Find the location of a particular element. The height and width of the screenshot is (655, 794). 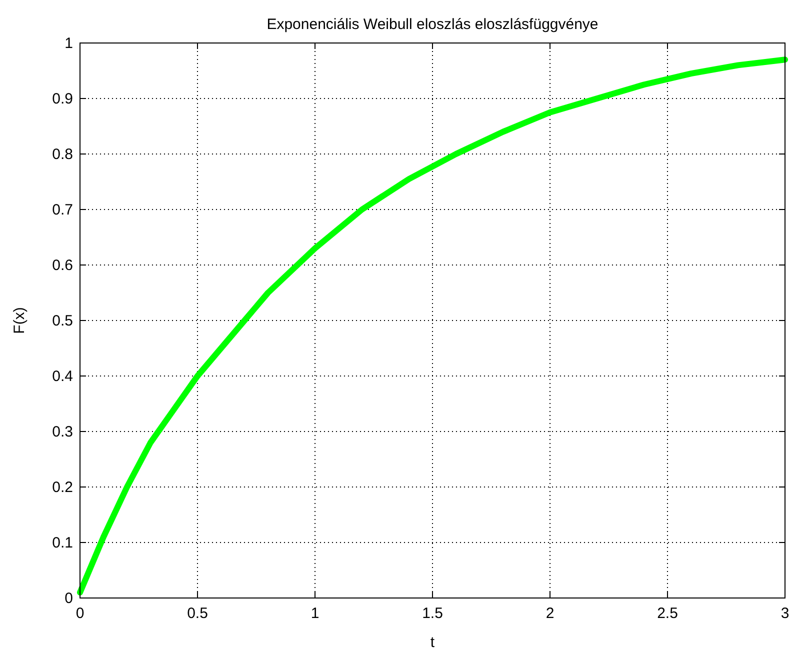

x-tick-label: 0.5 is located at coordinates (197, 613).